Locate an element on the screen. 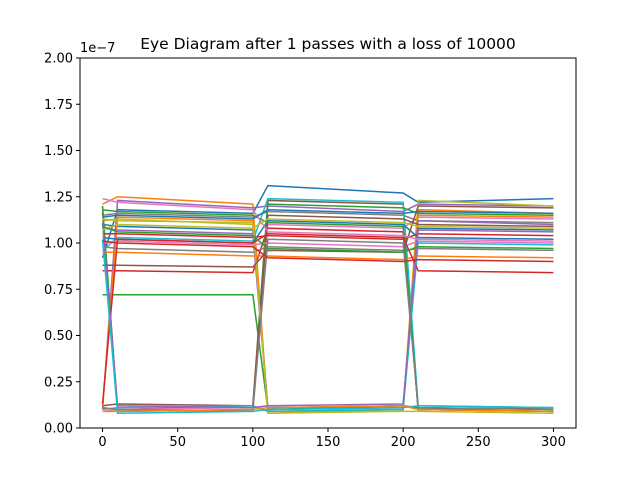 Image resolution: width=640 pixels, height=480 pixels. y-axis: 0.00 0.25 0.50 0.75 1.00 1.25 1.50 1.75 2.00 is located at coordinates (62, 244).